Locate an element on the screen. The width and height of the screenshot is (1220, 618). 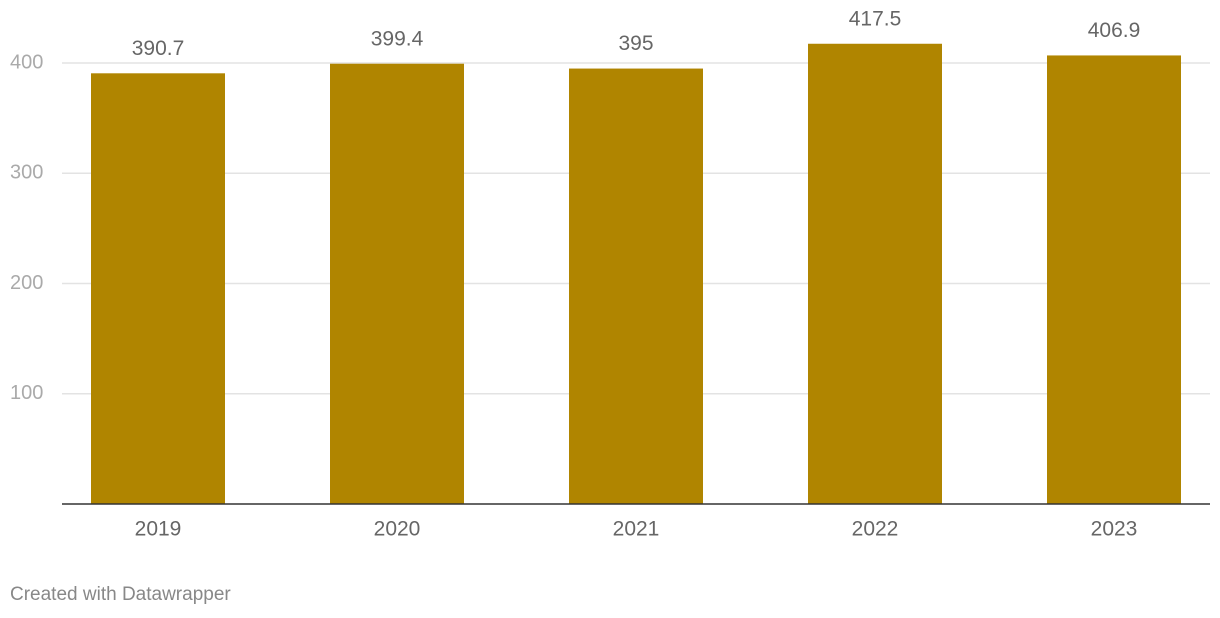
value-label: 417.5 is located at coordinates (875, 18).